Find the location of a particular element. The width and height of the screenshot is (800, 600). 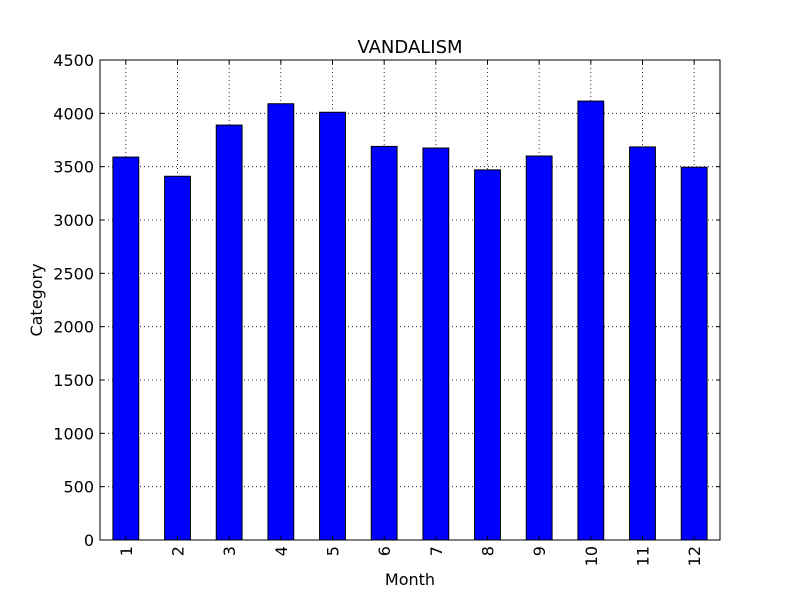

y-tick-label: 1000 is located at coordinates (73, 433).